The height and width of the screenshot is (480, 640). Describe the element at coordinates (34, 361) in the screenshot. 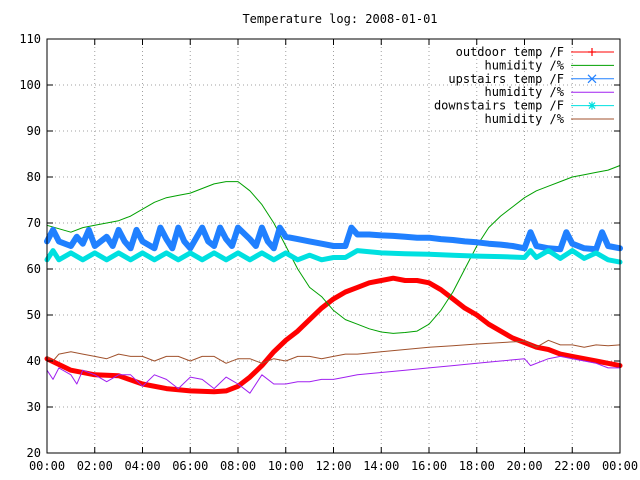

I see `y-tick-label: 40` at that location.